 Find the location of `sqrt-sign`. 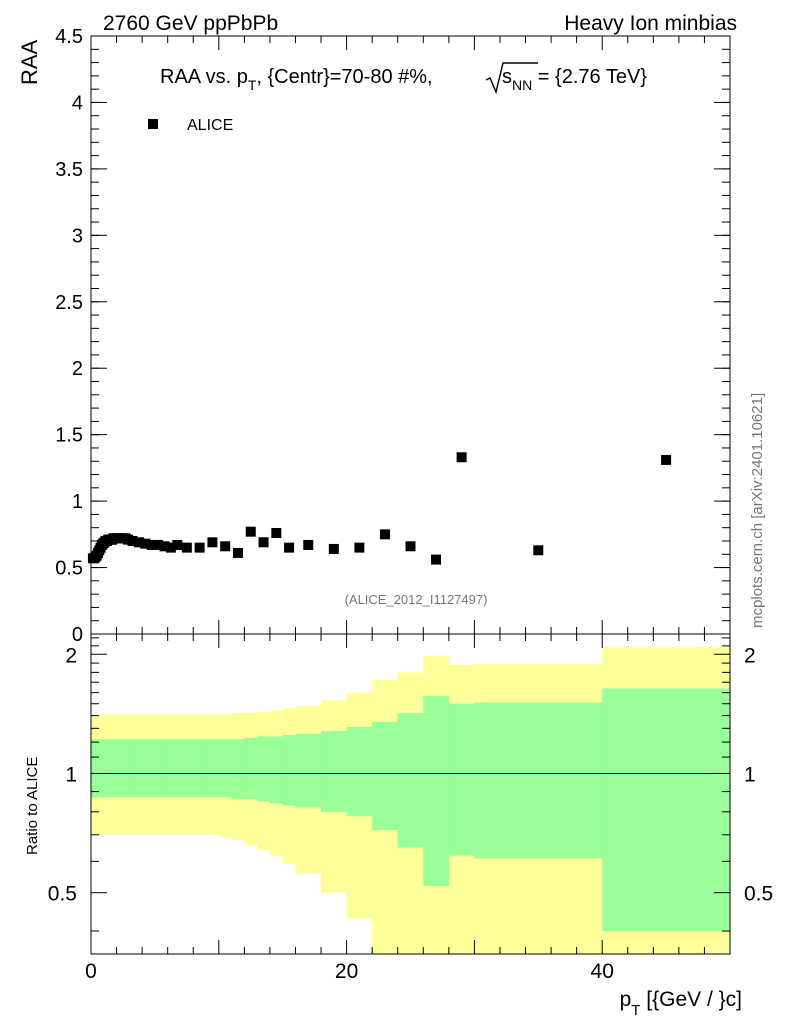

sqrt-sign is located at coordinates (511, 78).